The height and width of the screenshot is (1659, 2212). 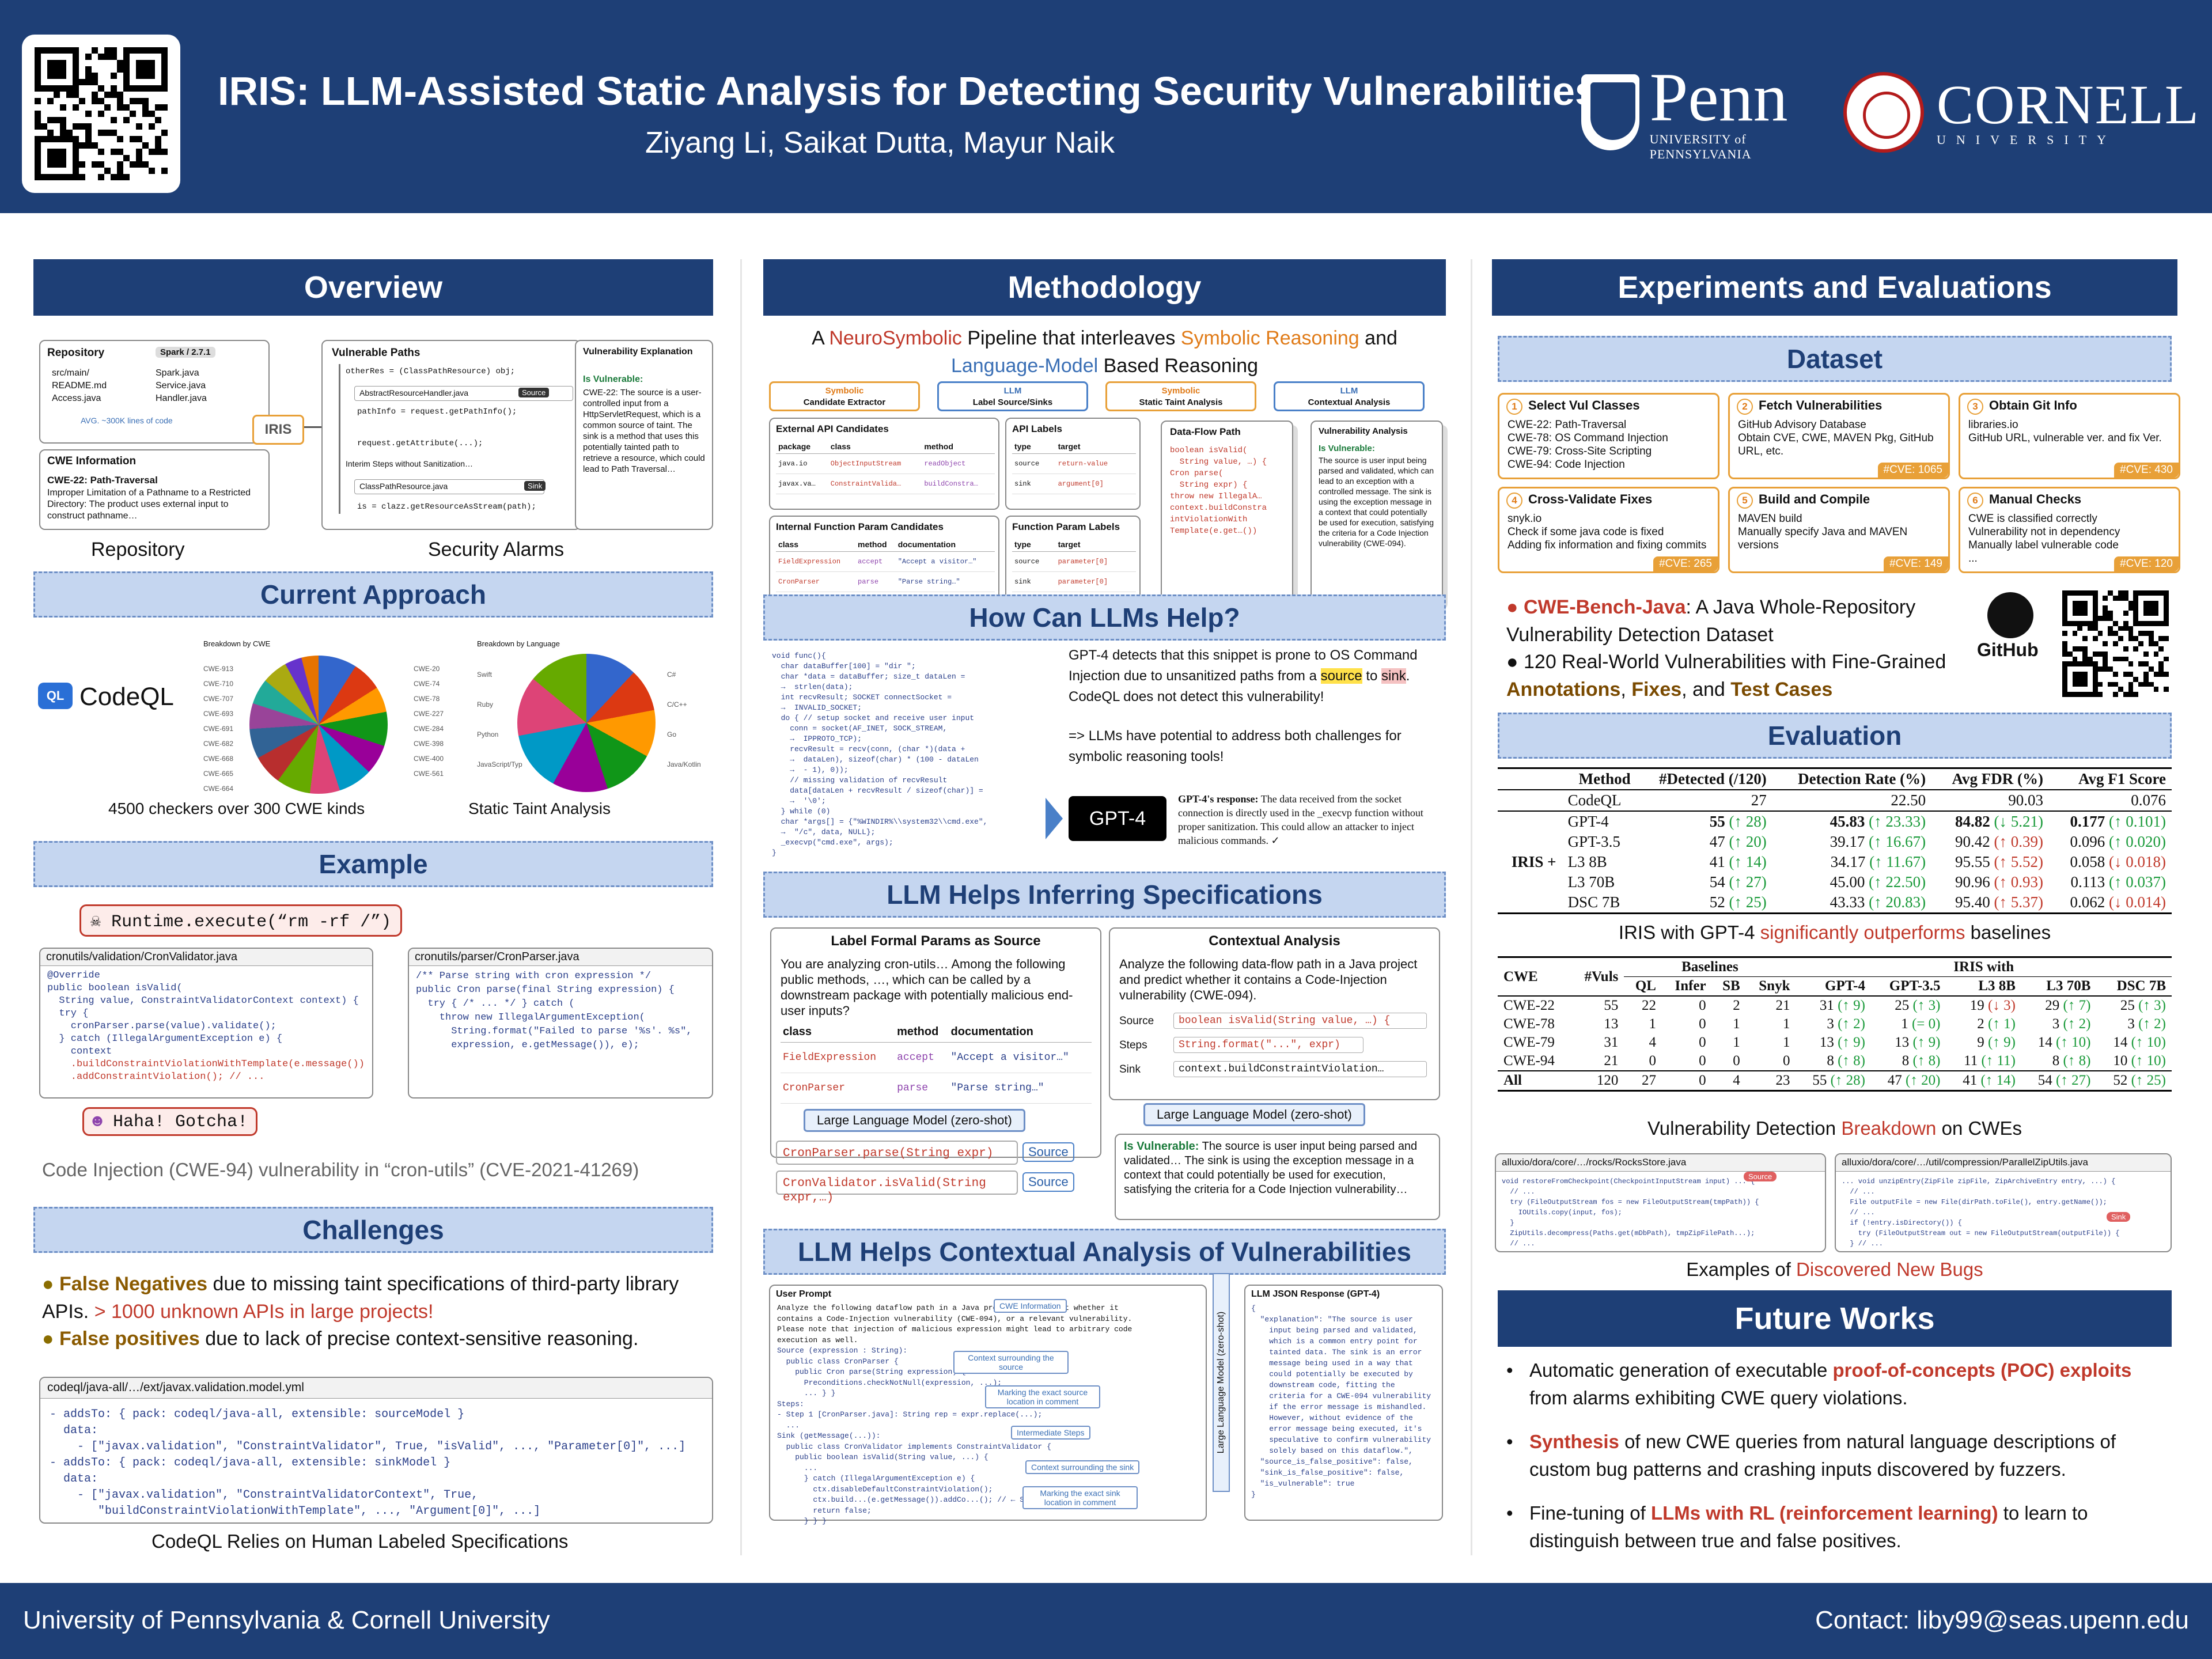 What do you see at coordinates (463, 393) in the screenshot?
I see `vp-file: AbstractResourceHandler.java` at bounding box center [463, 393].